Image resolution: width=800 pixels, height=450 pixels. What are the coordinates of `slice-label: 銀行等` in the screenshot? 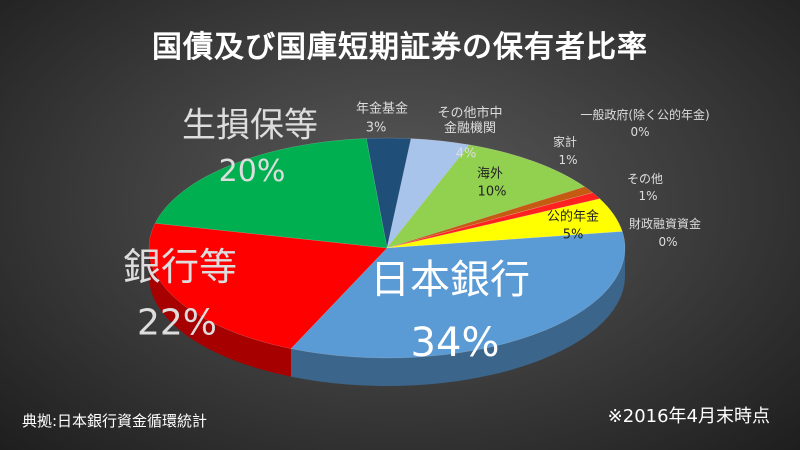 It's located at (180, 267).